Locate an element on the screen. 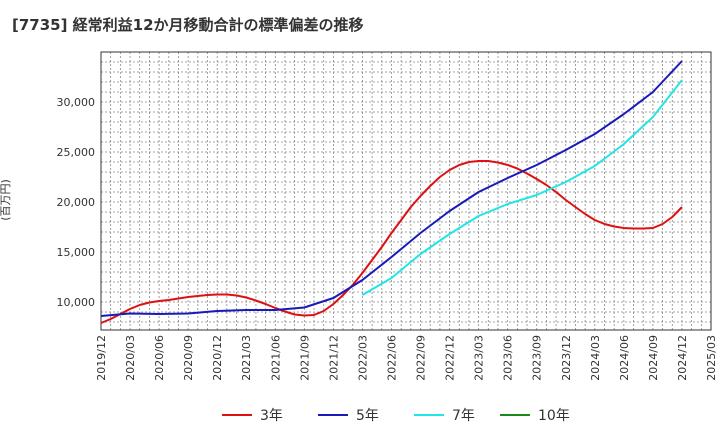 This screenshot has width=720, height=440. legend-item: 7年 is located at coordinates (444, 415).